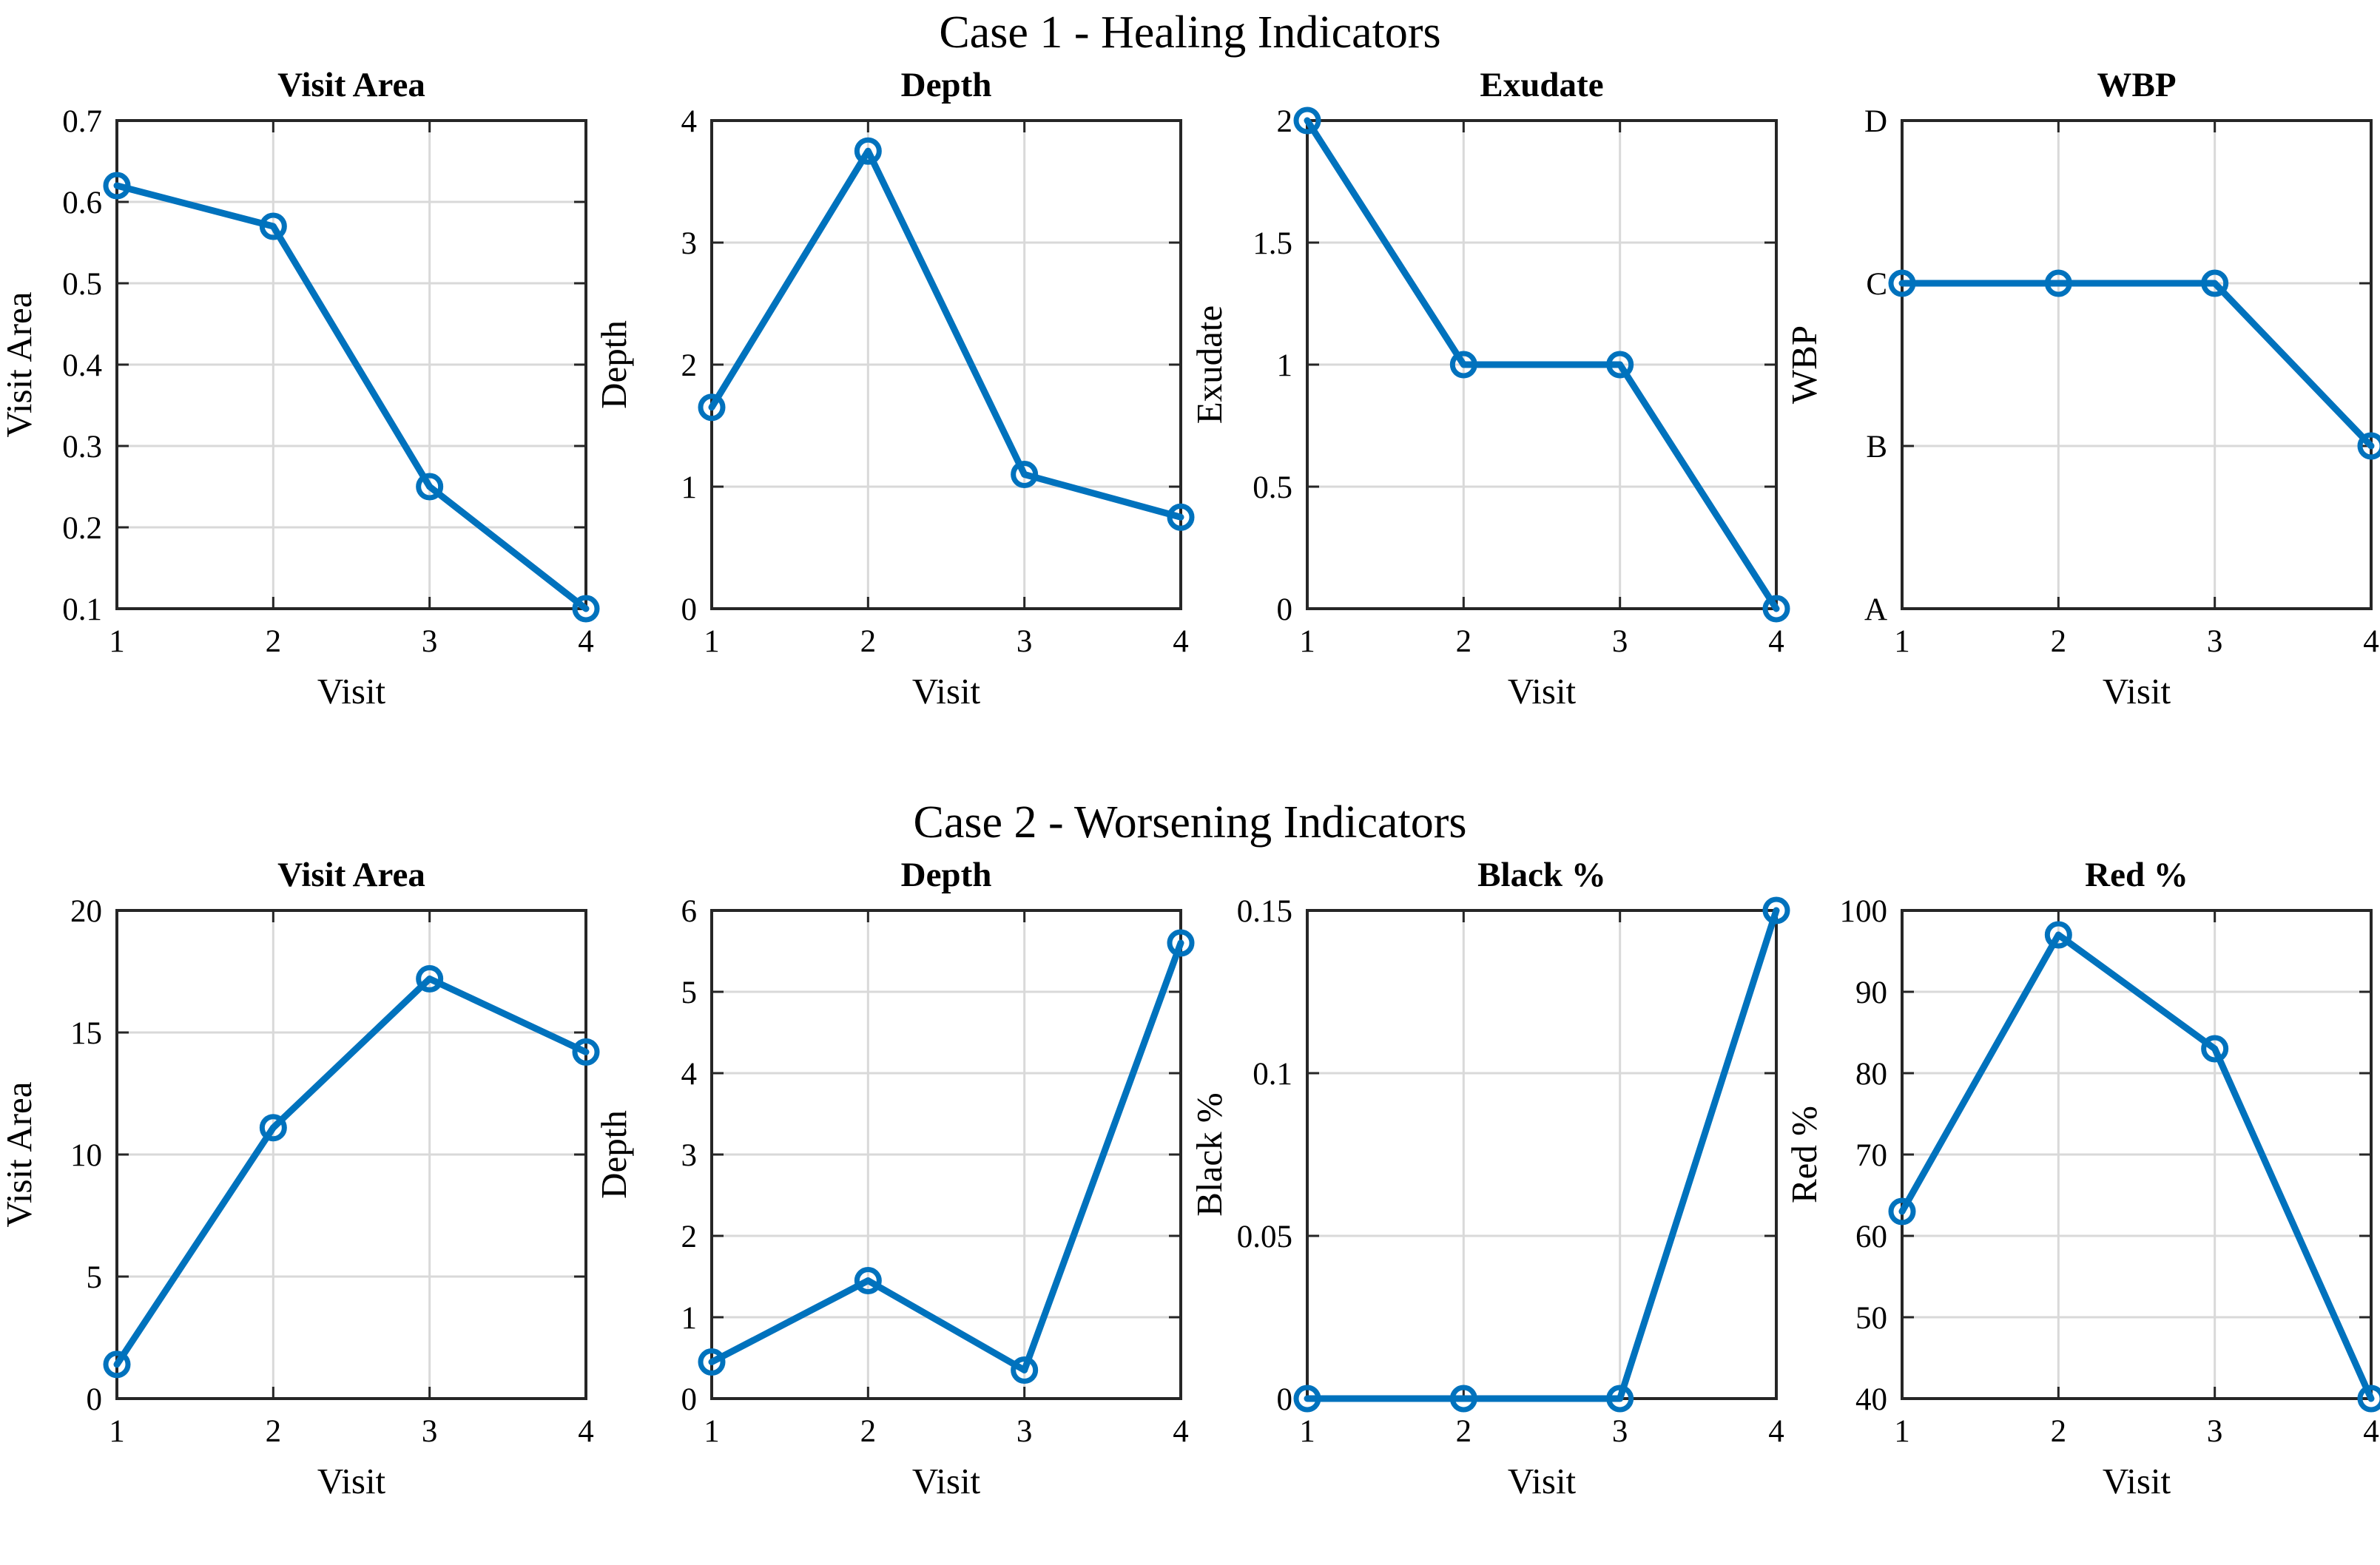 The height and width of the screenshot is (1565, 2380). Describe the element at coordinates (82, 529) in the screenshot. I see `y-tick-label: 0.2` at that location.